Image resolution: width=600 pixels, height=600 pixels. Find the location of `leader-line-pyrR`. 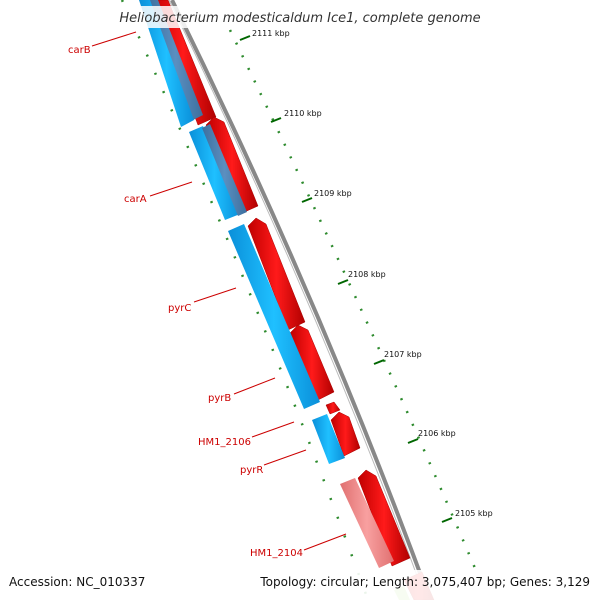

leader-line-pyrR is located at coordinates (285, 457).